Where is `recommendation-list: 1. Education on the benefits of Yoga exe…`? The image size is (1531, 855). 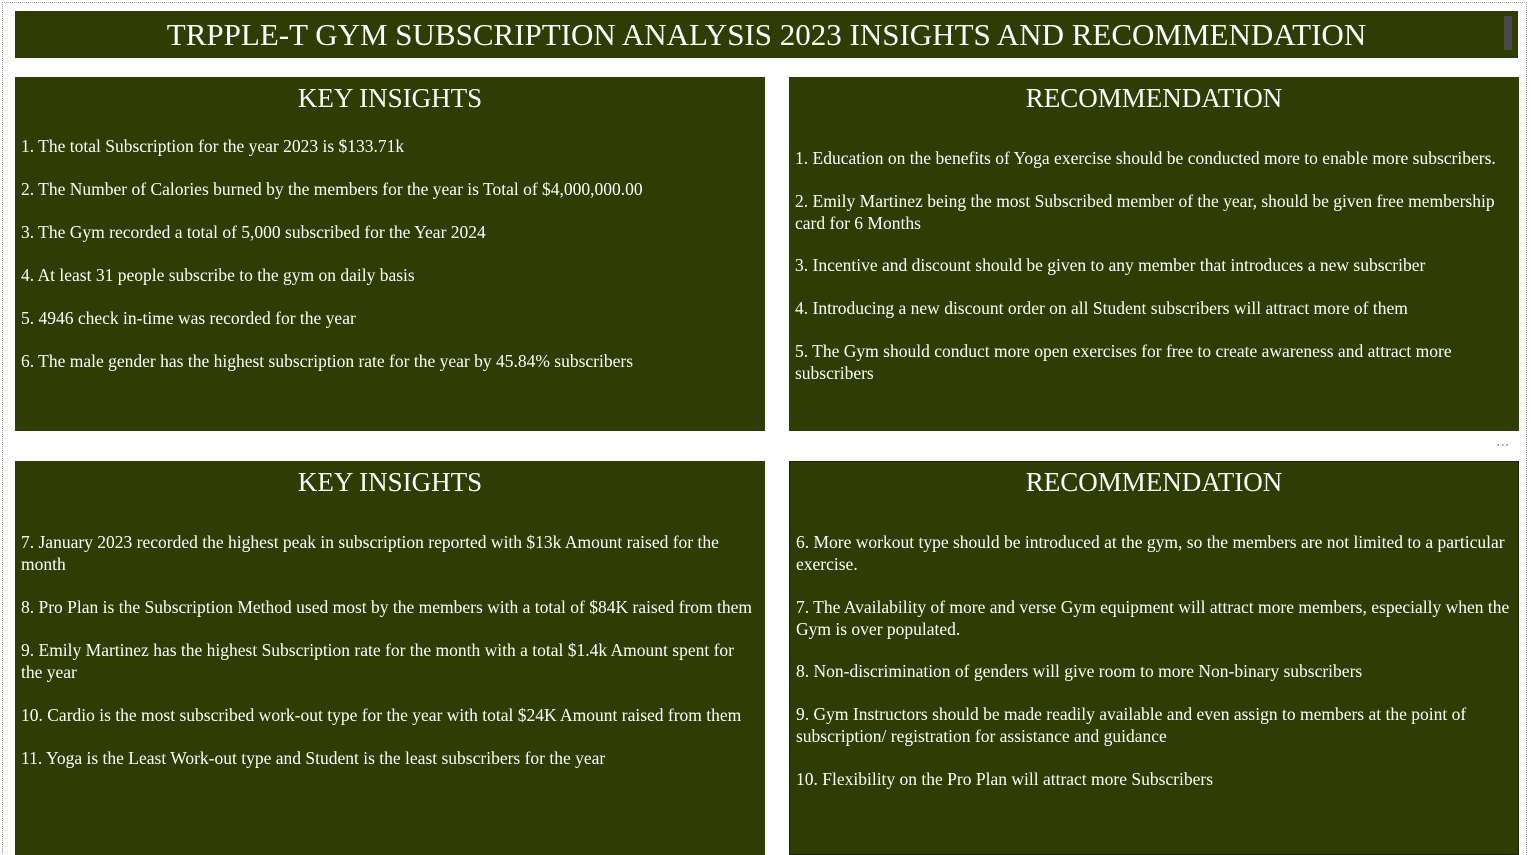
recommendation-list: 1. Education on the benefits of Yoga exe… is located at coordinates (1153, 265).